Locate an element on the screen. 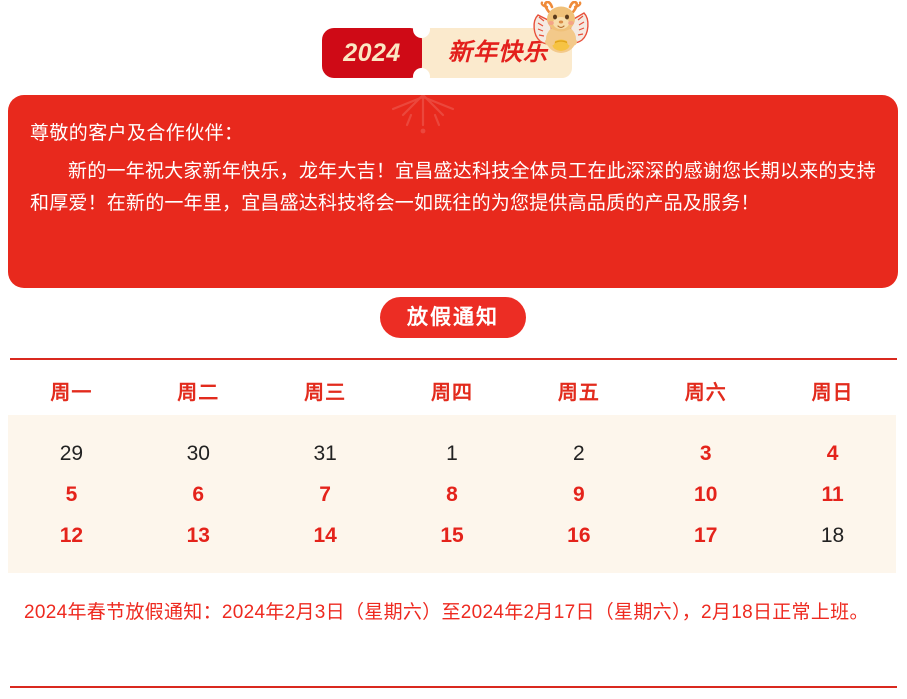 This screenshot has width=907, height=699. calendar-day-cell: 9 is located at coordinates (579, 494).